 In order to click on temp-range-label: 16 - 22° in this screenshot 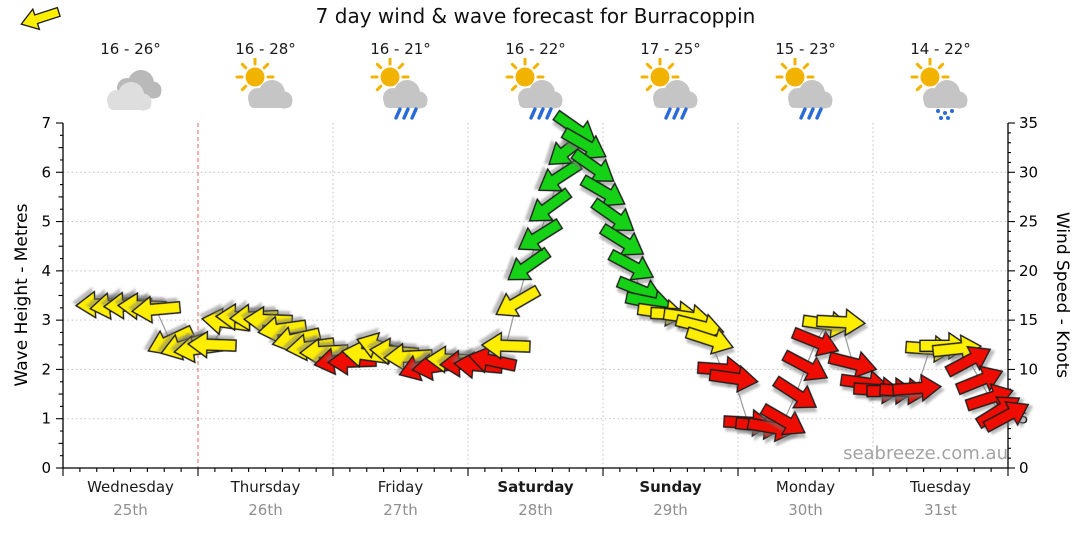, I will do `click(535, 49)`.